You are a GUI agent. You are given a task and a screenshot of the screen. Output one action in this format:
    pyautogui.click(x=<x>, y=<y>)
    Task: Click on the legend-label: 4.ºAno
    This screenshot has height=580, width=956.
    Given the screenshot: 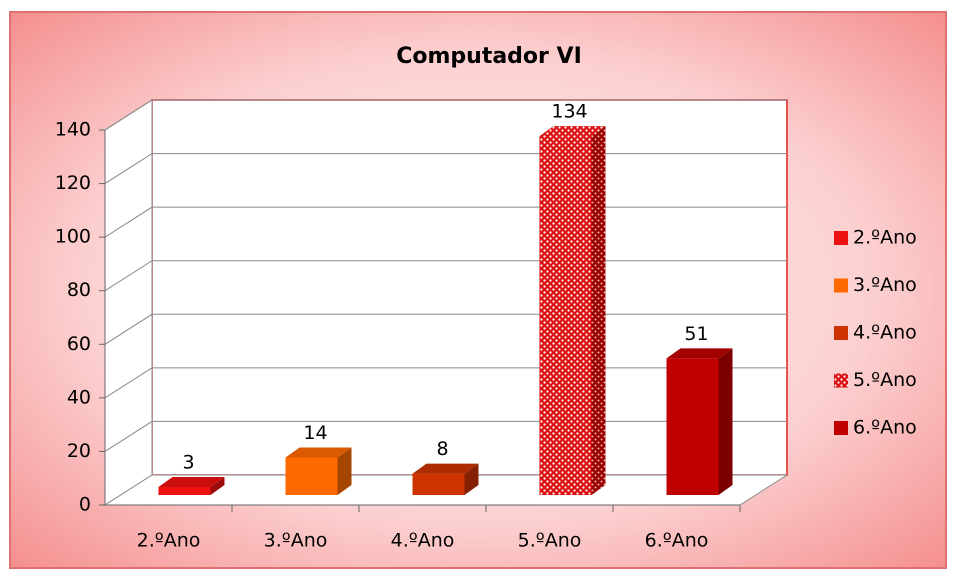 What is the action you would take?
    pyautogui.click(x=885, y=333)
    